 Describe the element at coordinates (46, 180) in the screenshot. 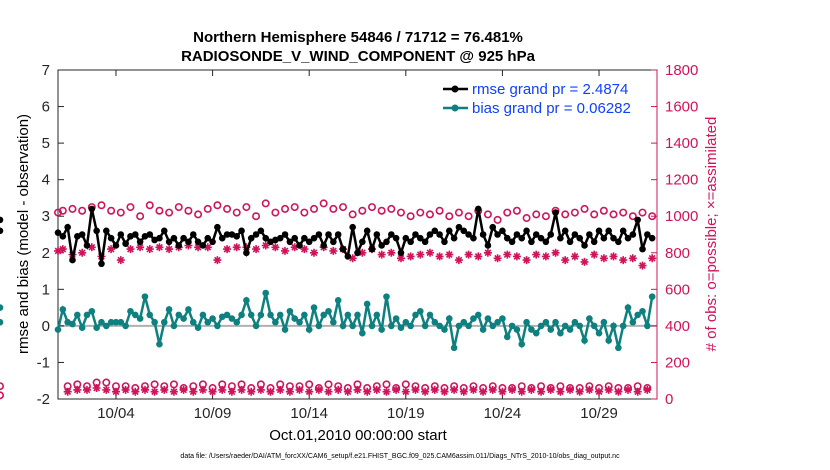

I see `y-tick-label: 4` at that location.